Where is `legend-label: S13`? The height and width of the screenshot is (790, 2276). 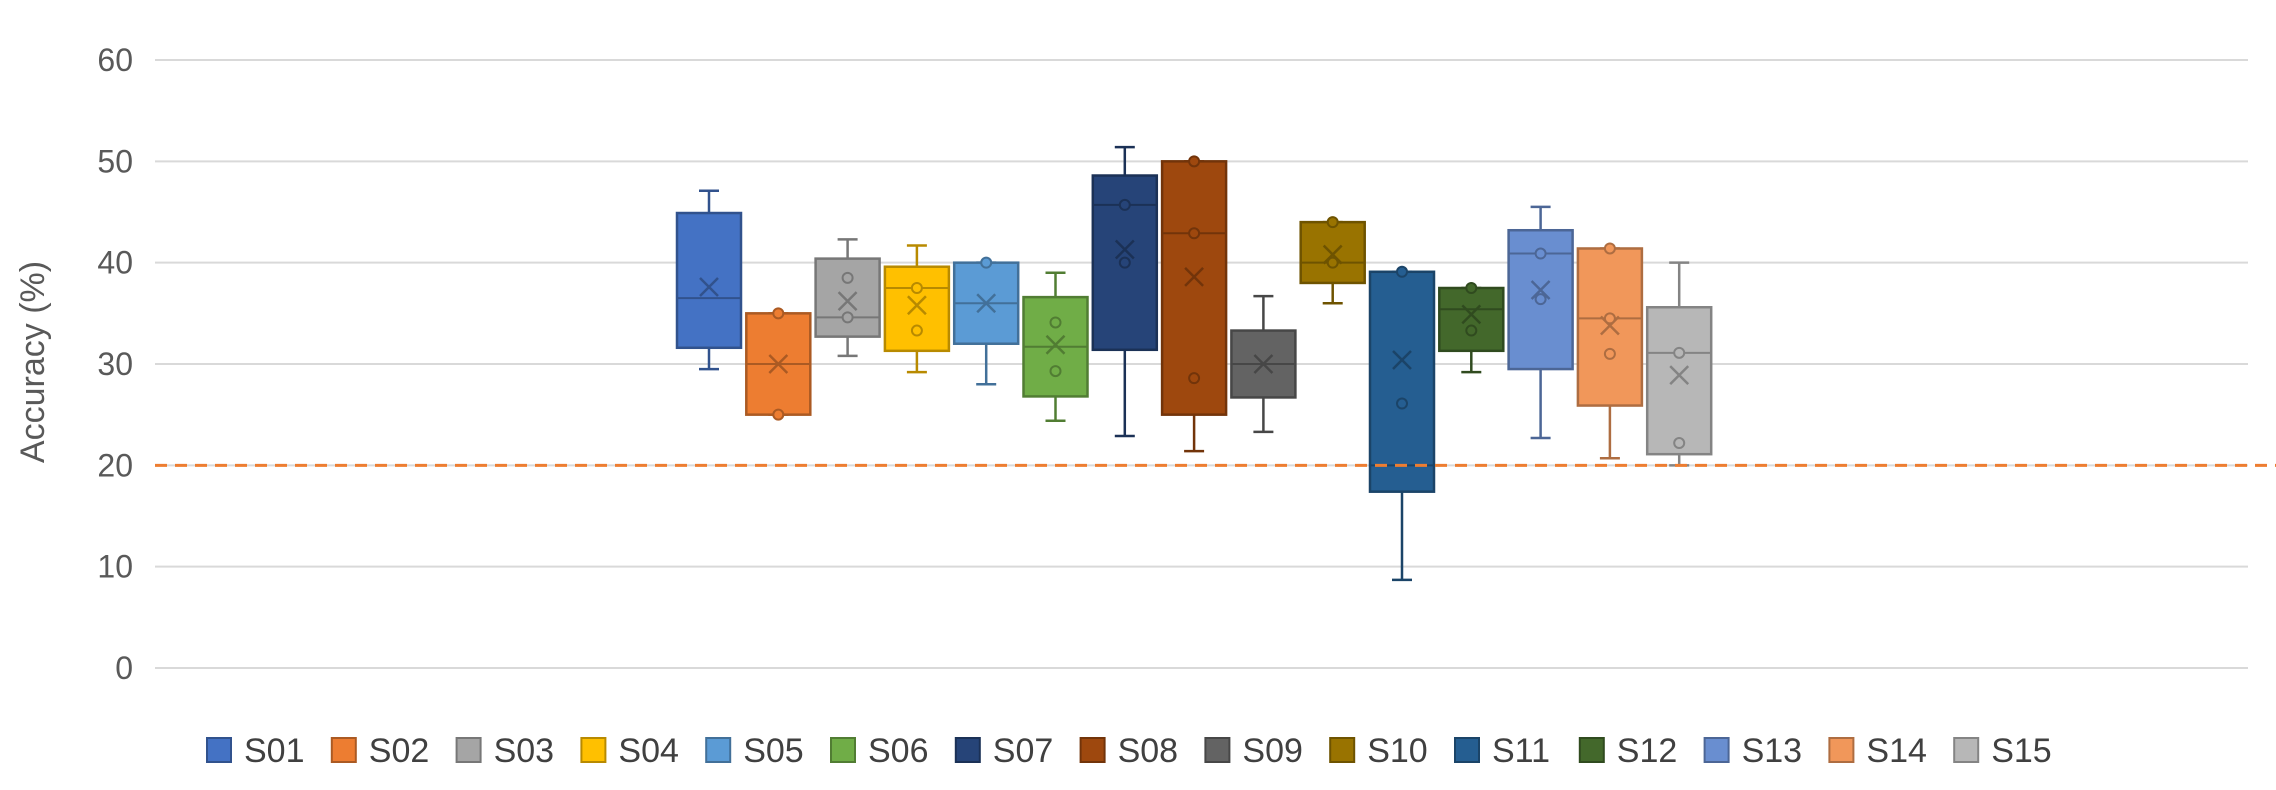 legend-label: S13 is located at coordinates (1772, 751).